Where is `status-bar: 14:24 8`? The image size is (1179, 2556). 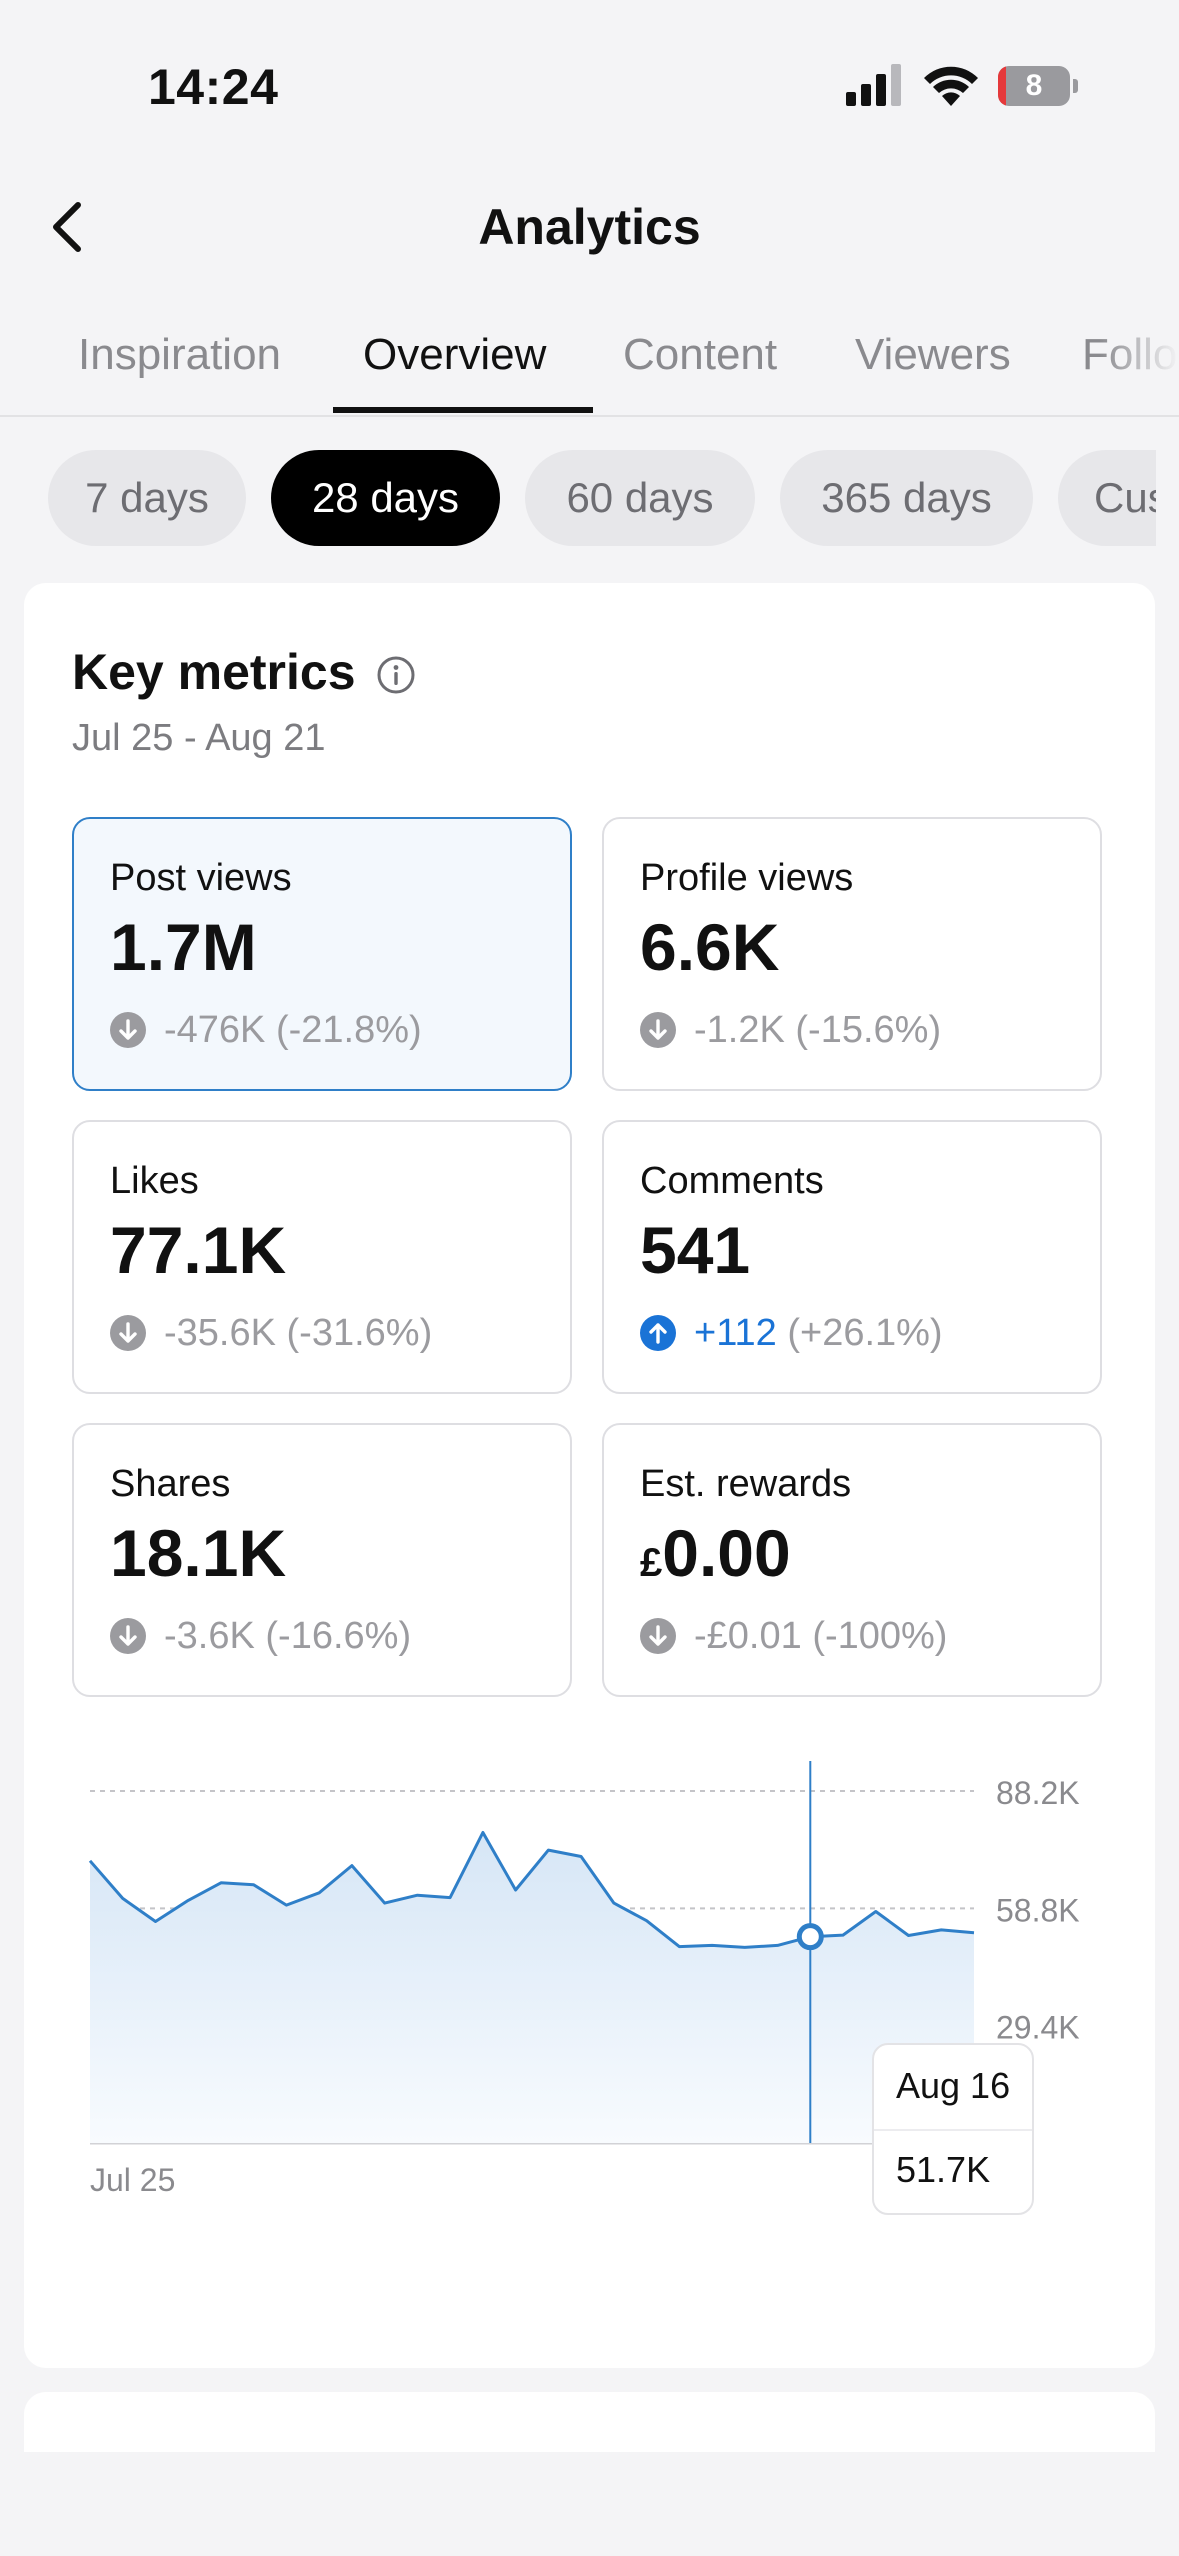 status-bar: 14:24 8 is located at coordinates (589, 87).